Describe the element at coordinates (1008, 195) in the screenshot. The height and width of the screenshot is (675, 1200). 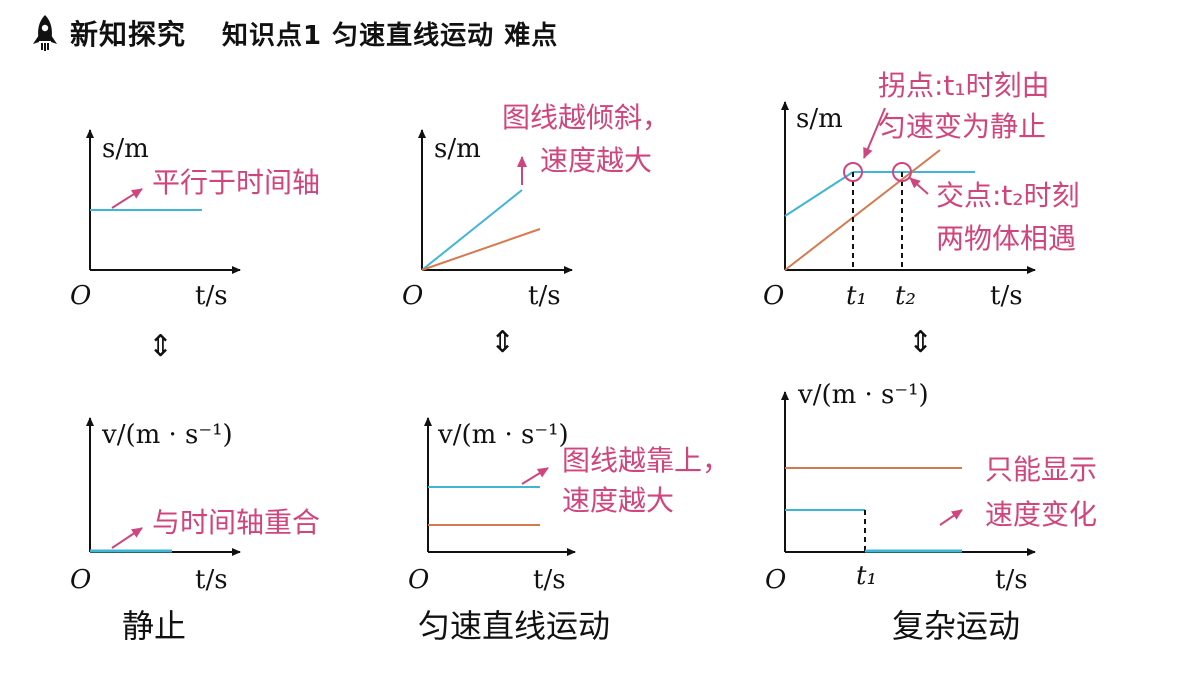
I see `cross-note-1: 交点:t₂时刻` at that location.